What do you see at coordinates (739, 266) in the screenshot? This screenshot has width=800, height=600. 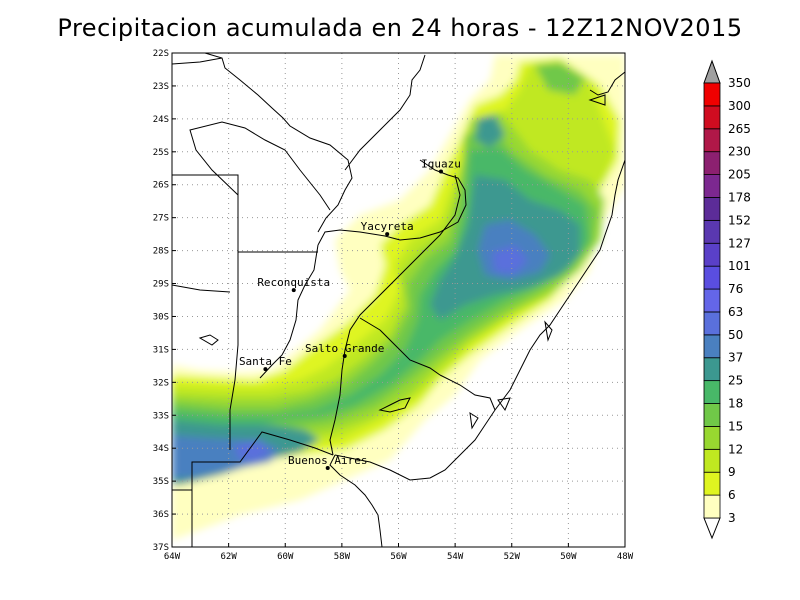 I see `colorbar-label: 101` at bounding box center [739, 266].